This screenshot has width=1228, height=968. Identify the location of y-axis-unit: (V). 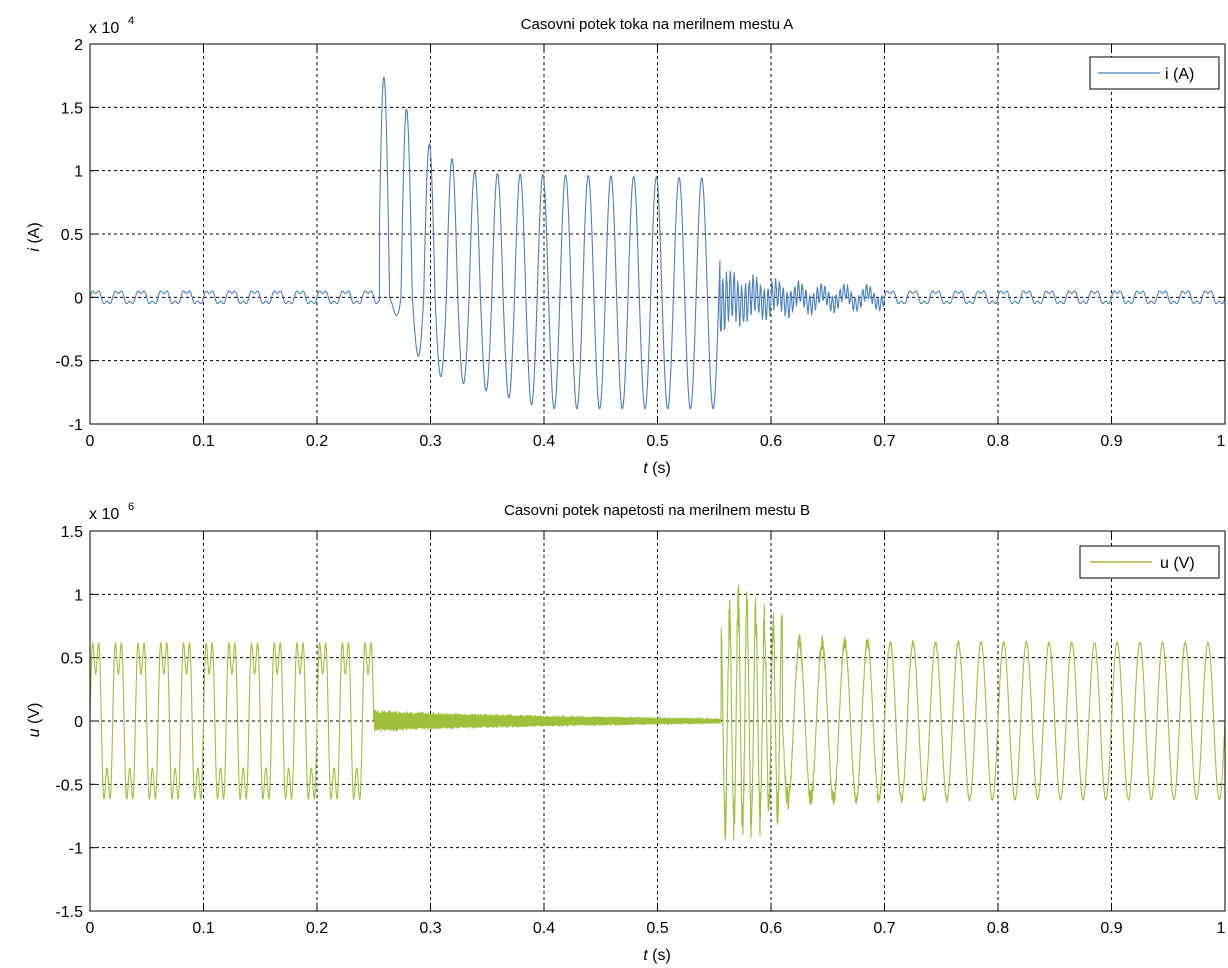
(34, 716).